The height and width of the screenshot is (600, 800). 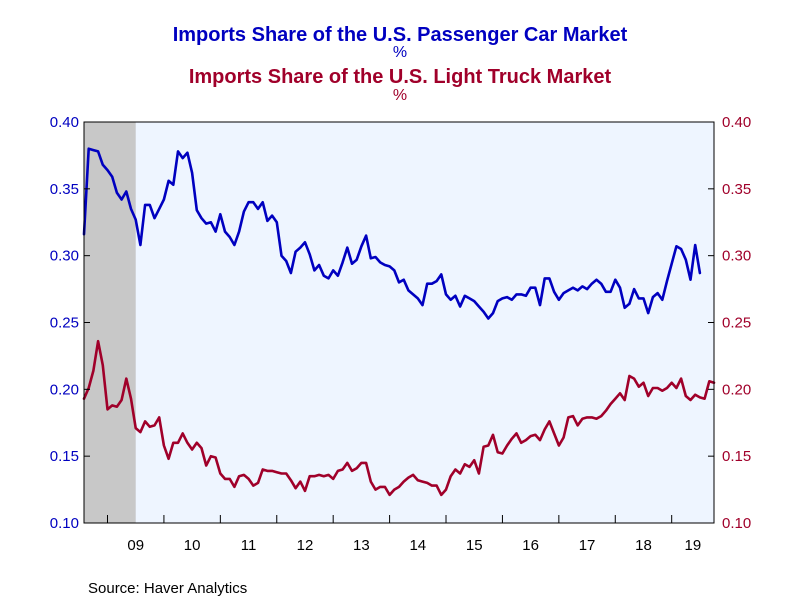 I want to click on y-right-tick-label-1: 0.15, so click(x=736, y=456).